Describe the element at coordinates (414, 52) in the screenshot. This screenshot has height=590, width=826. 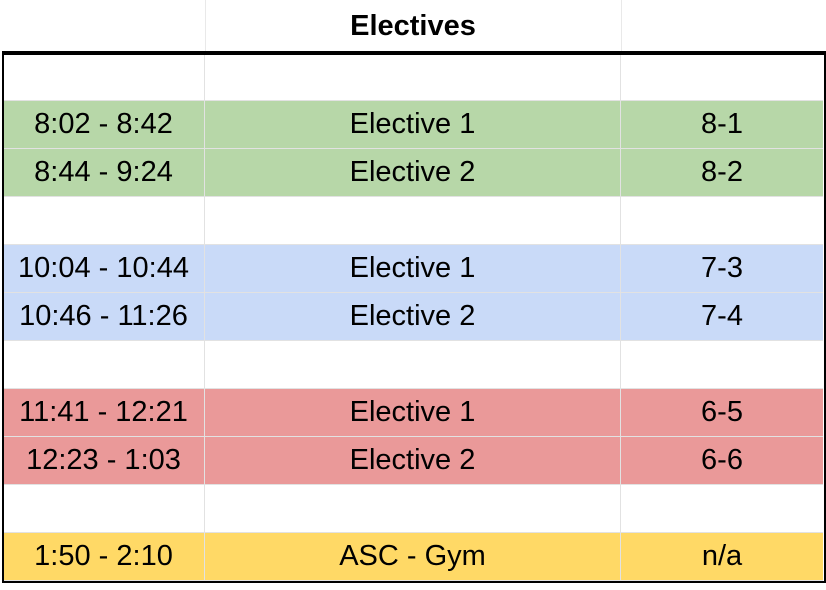
I see `title-border` at that location.